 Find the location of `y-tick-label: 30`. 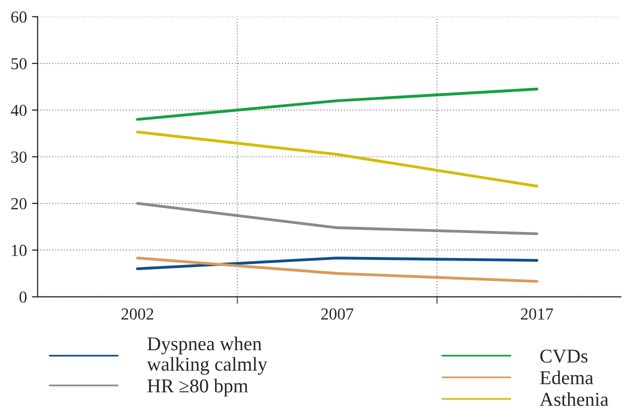

y-tick-label: 30 is located at coordinates (19, 157).